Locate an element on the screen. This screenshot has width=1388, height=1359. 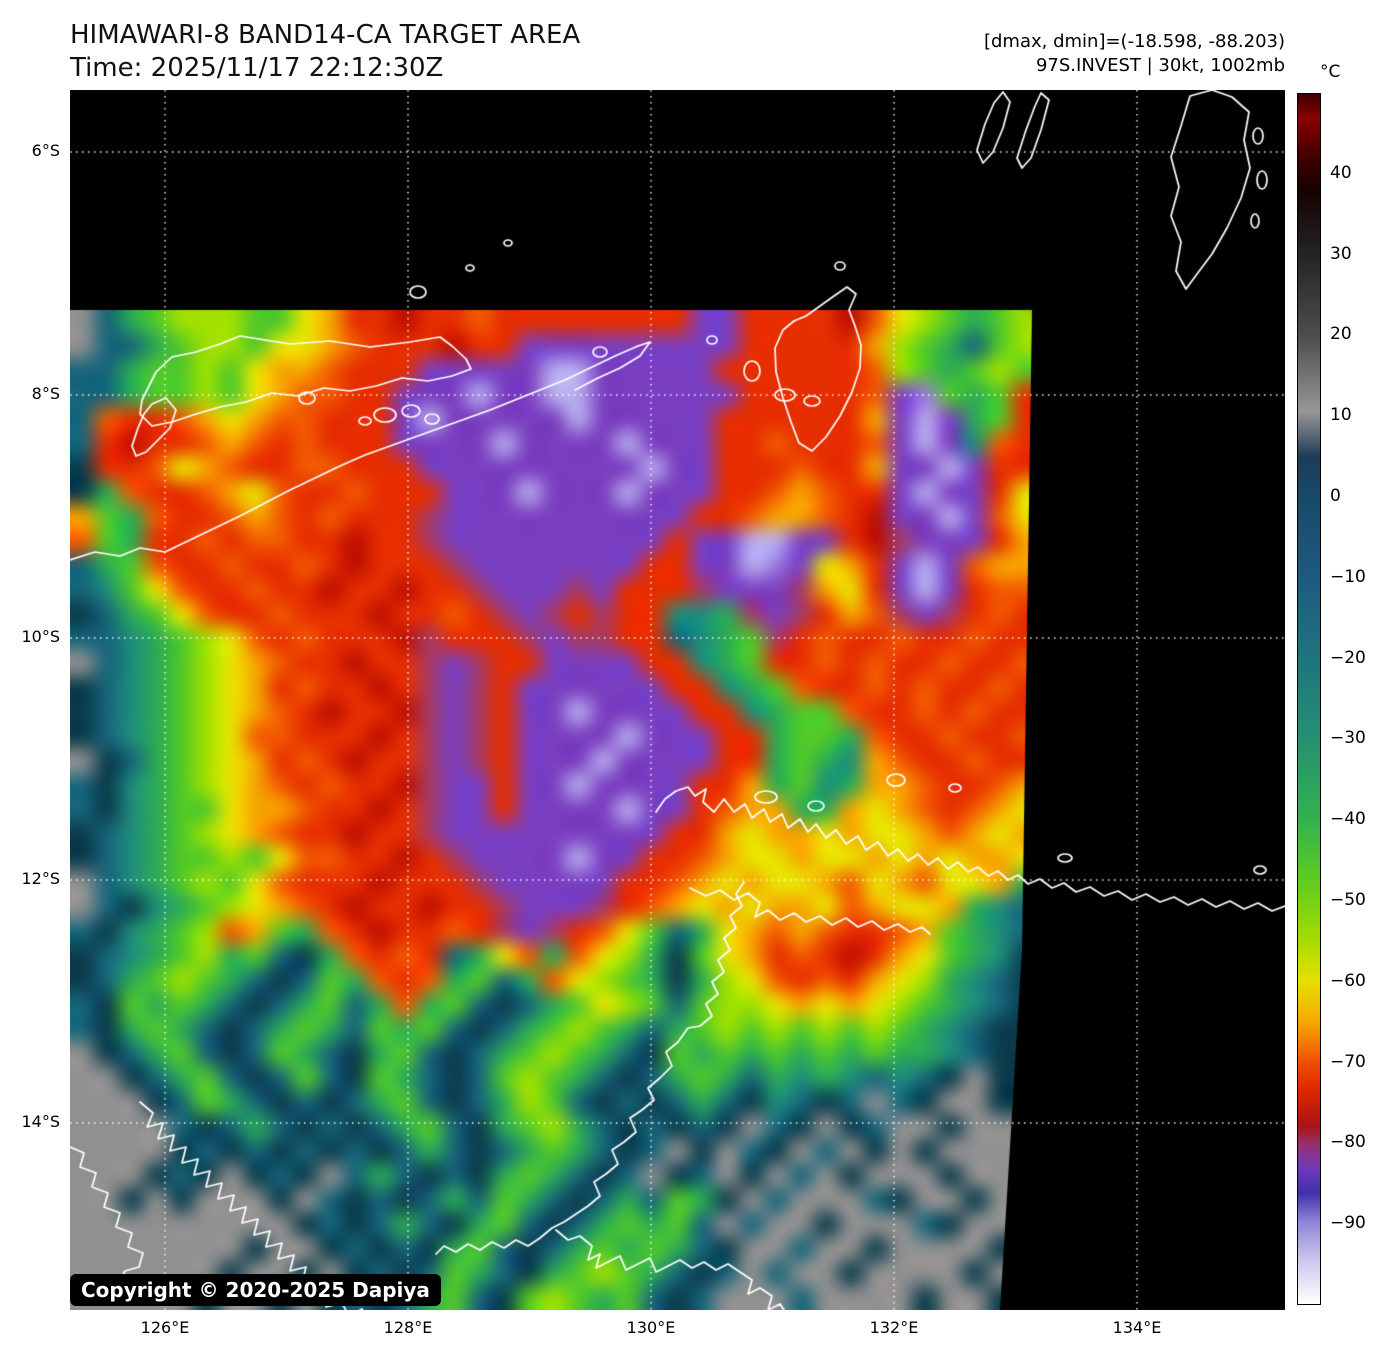
lon-tick-label: 126°E is located at coordinates (165, 1327).